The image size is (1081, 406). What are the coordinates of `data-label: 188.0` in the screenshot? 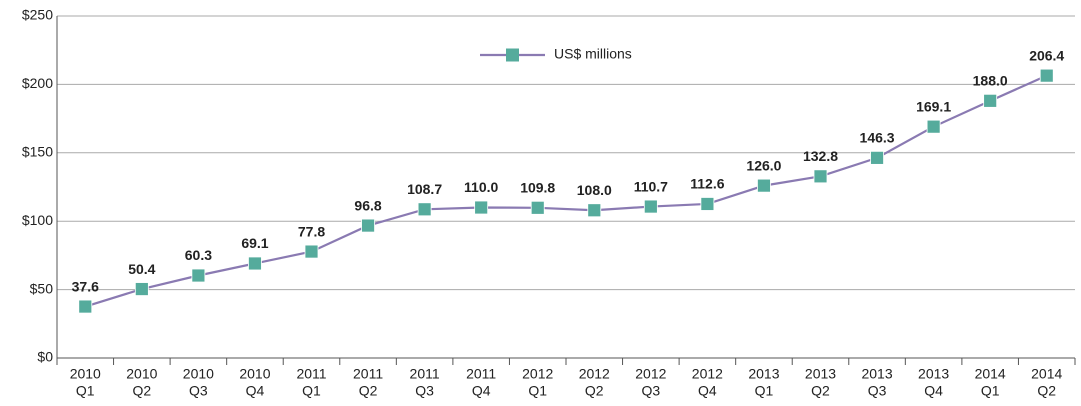 It's located at (990, 81).